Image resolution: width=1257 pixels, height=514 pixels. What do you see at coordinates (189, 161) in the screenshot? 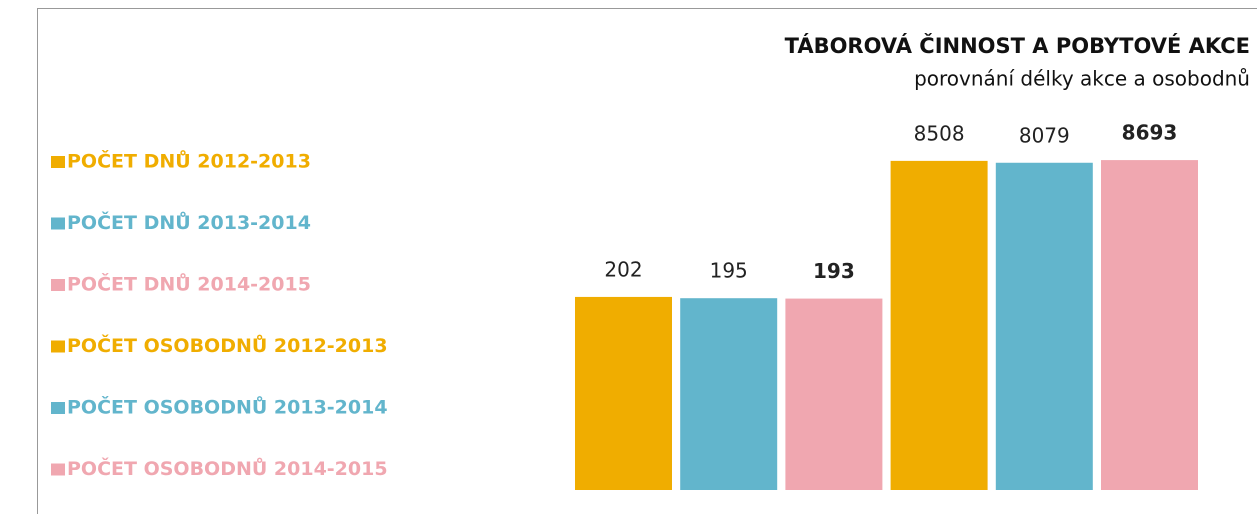
I see `legend-label: POČET DNŮ 2012-2013` at bounding box center [189, 161].